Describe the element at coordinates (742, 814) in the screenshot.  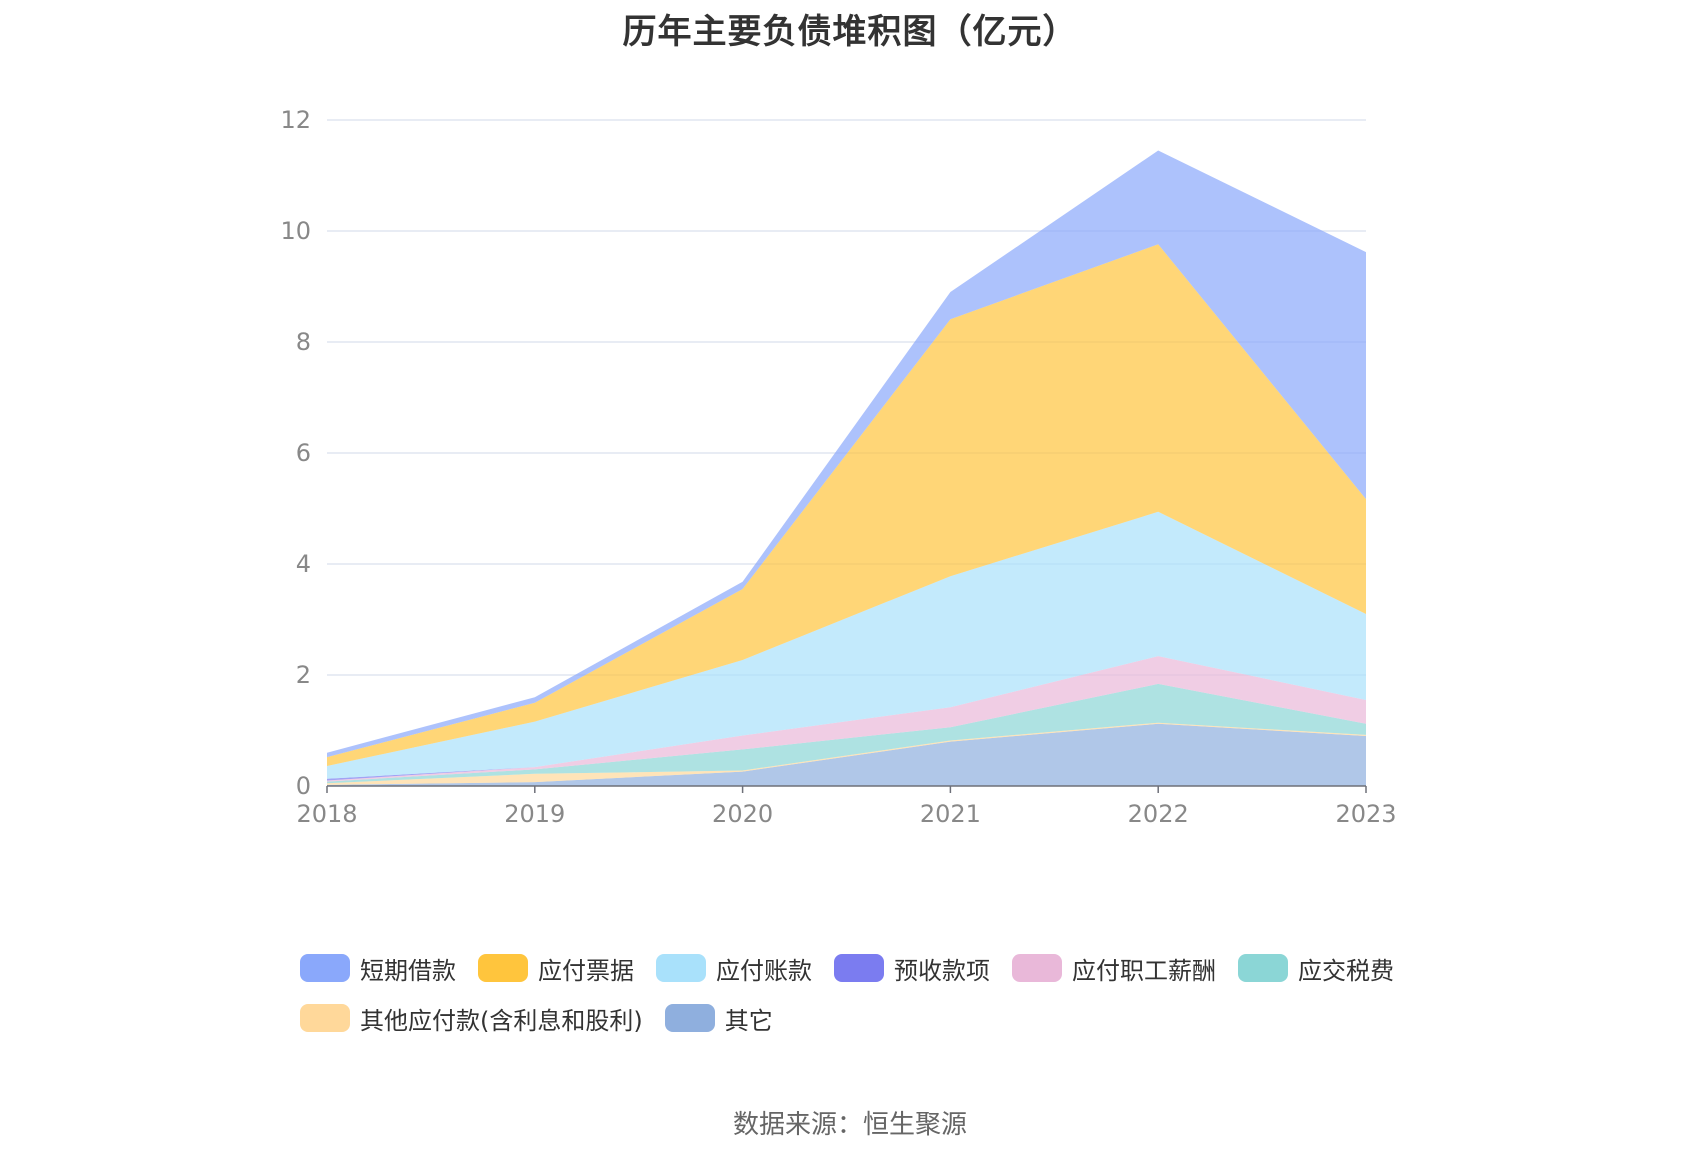
I see `x-tick-label: 2020` at that location.